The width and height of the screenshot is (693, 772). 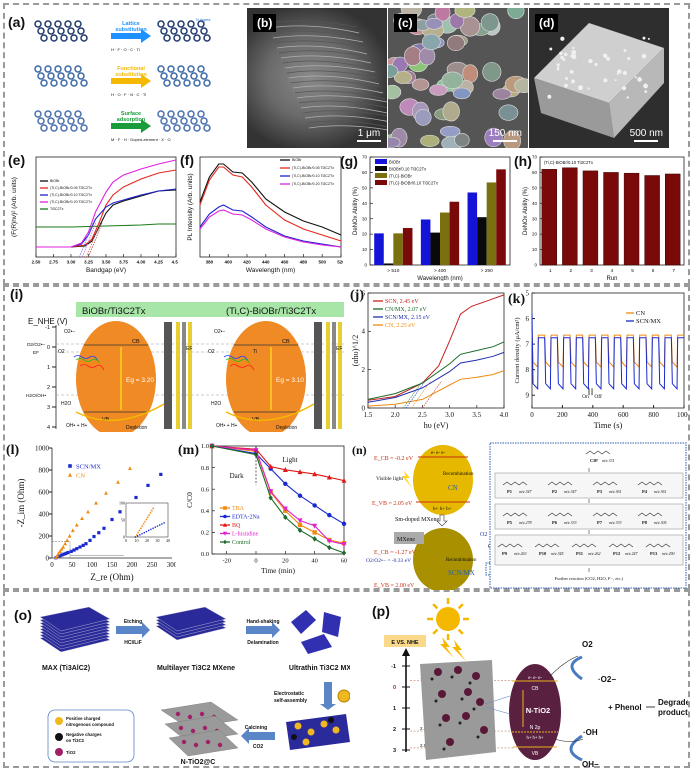 I want to click on ti-site: Ti, so click(x=255, y=352).